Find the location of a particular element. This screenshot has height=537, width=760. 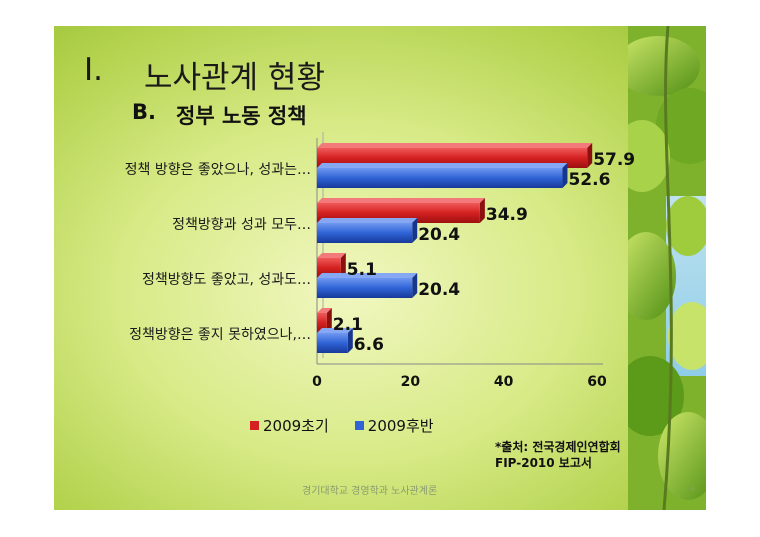

source-note: *출처: 전국경제인연합회 FIP-2010 보고서 is located at coordinates (558, 455).